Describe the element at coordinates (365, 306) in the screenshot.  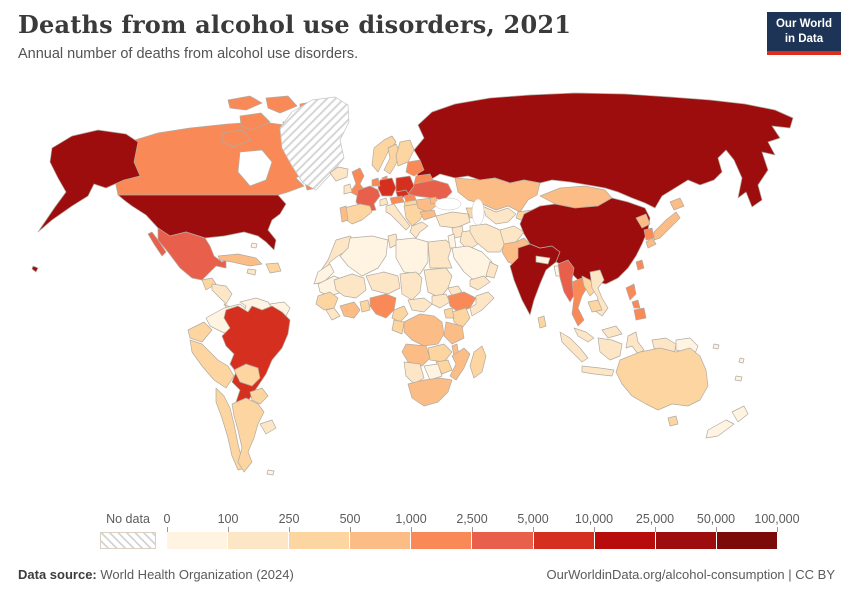
I see `country-benin-togo` at that location.